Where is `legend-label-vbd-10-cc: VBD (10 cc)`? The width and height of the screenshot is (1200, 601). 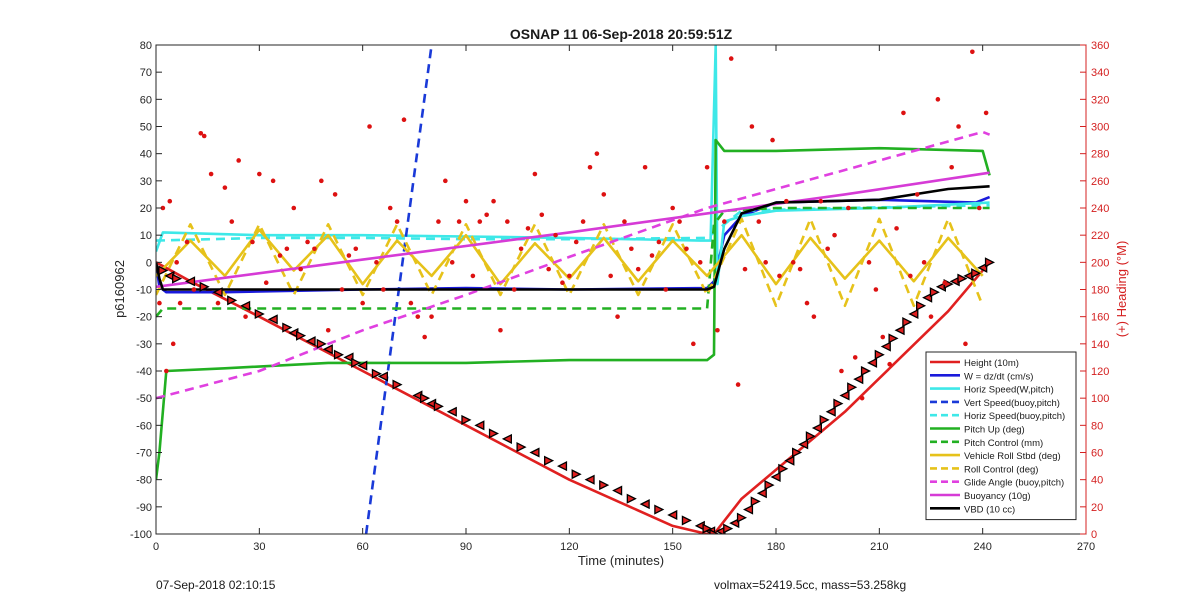 legend-label-vbd-10-cc: VBD (10 cc) is located at coordinates (989, 509).